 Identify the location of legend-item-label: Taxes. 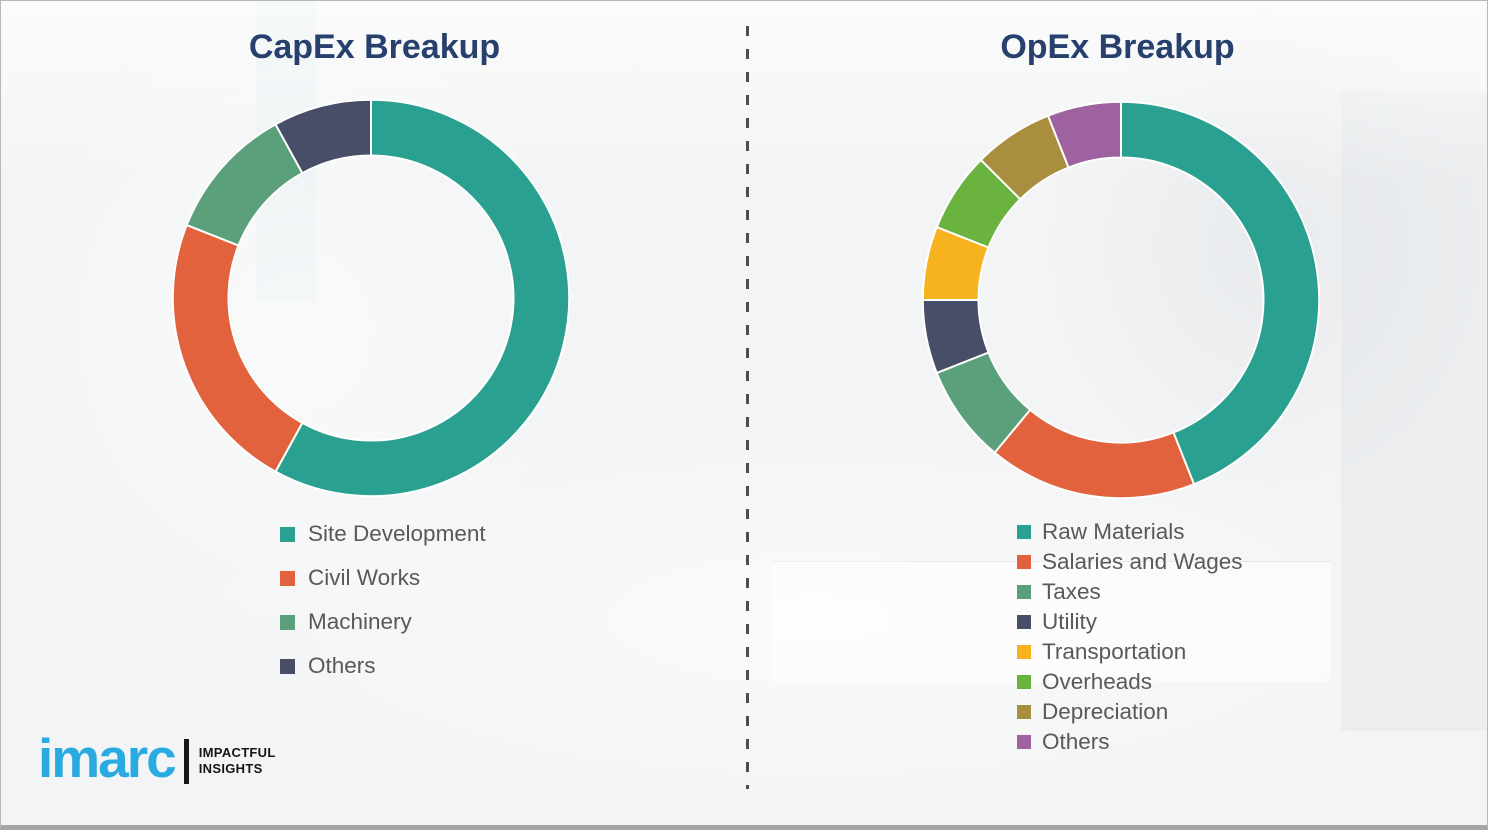
(1071, 591).